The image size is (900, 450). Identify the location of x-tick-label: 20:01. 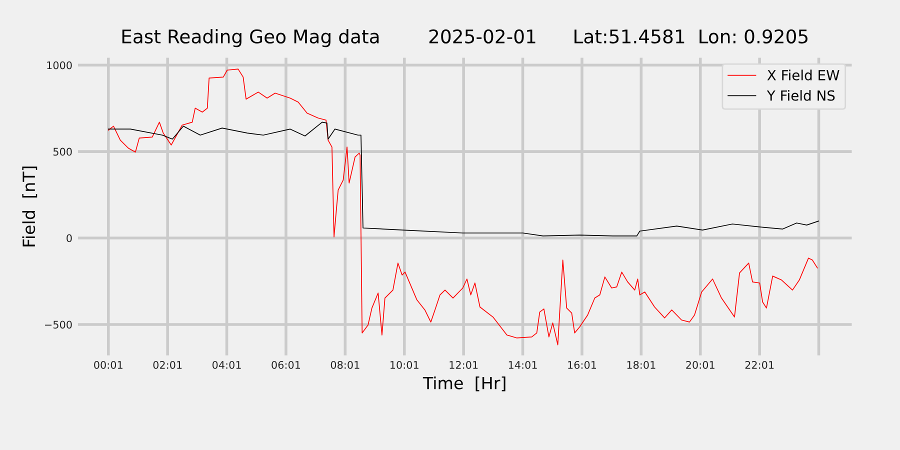
(700, 364).